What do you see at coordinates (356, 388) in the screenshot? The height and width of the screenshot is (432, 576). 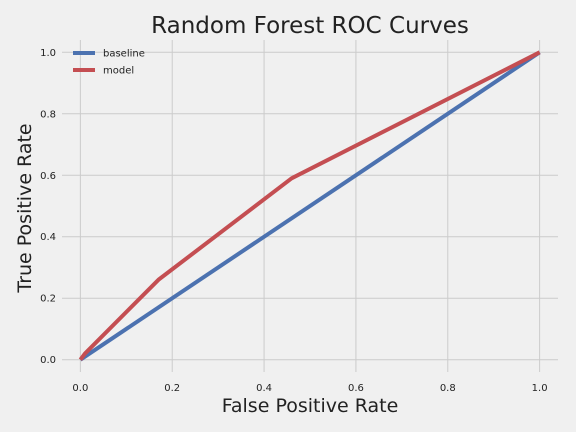 I see `x-tick-label: 0.6` at bounding box center [356, 388].